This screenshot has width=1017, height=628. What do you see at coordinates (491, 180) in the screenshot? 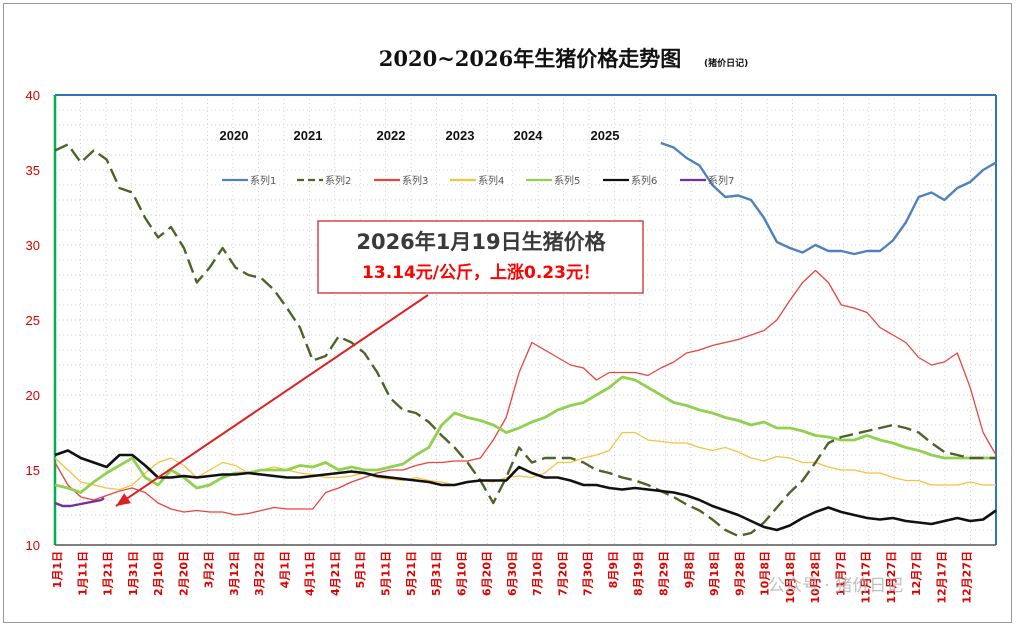
I see `legend-label: 系列4` at bounding box center [491, 180].